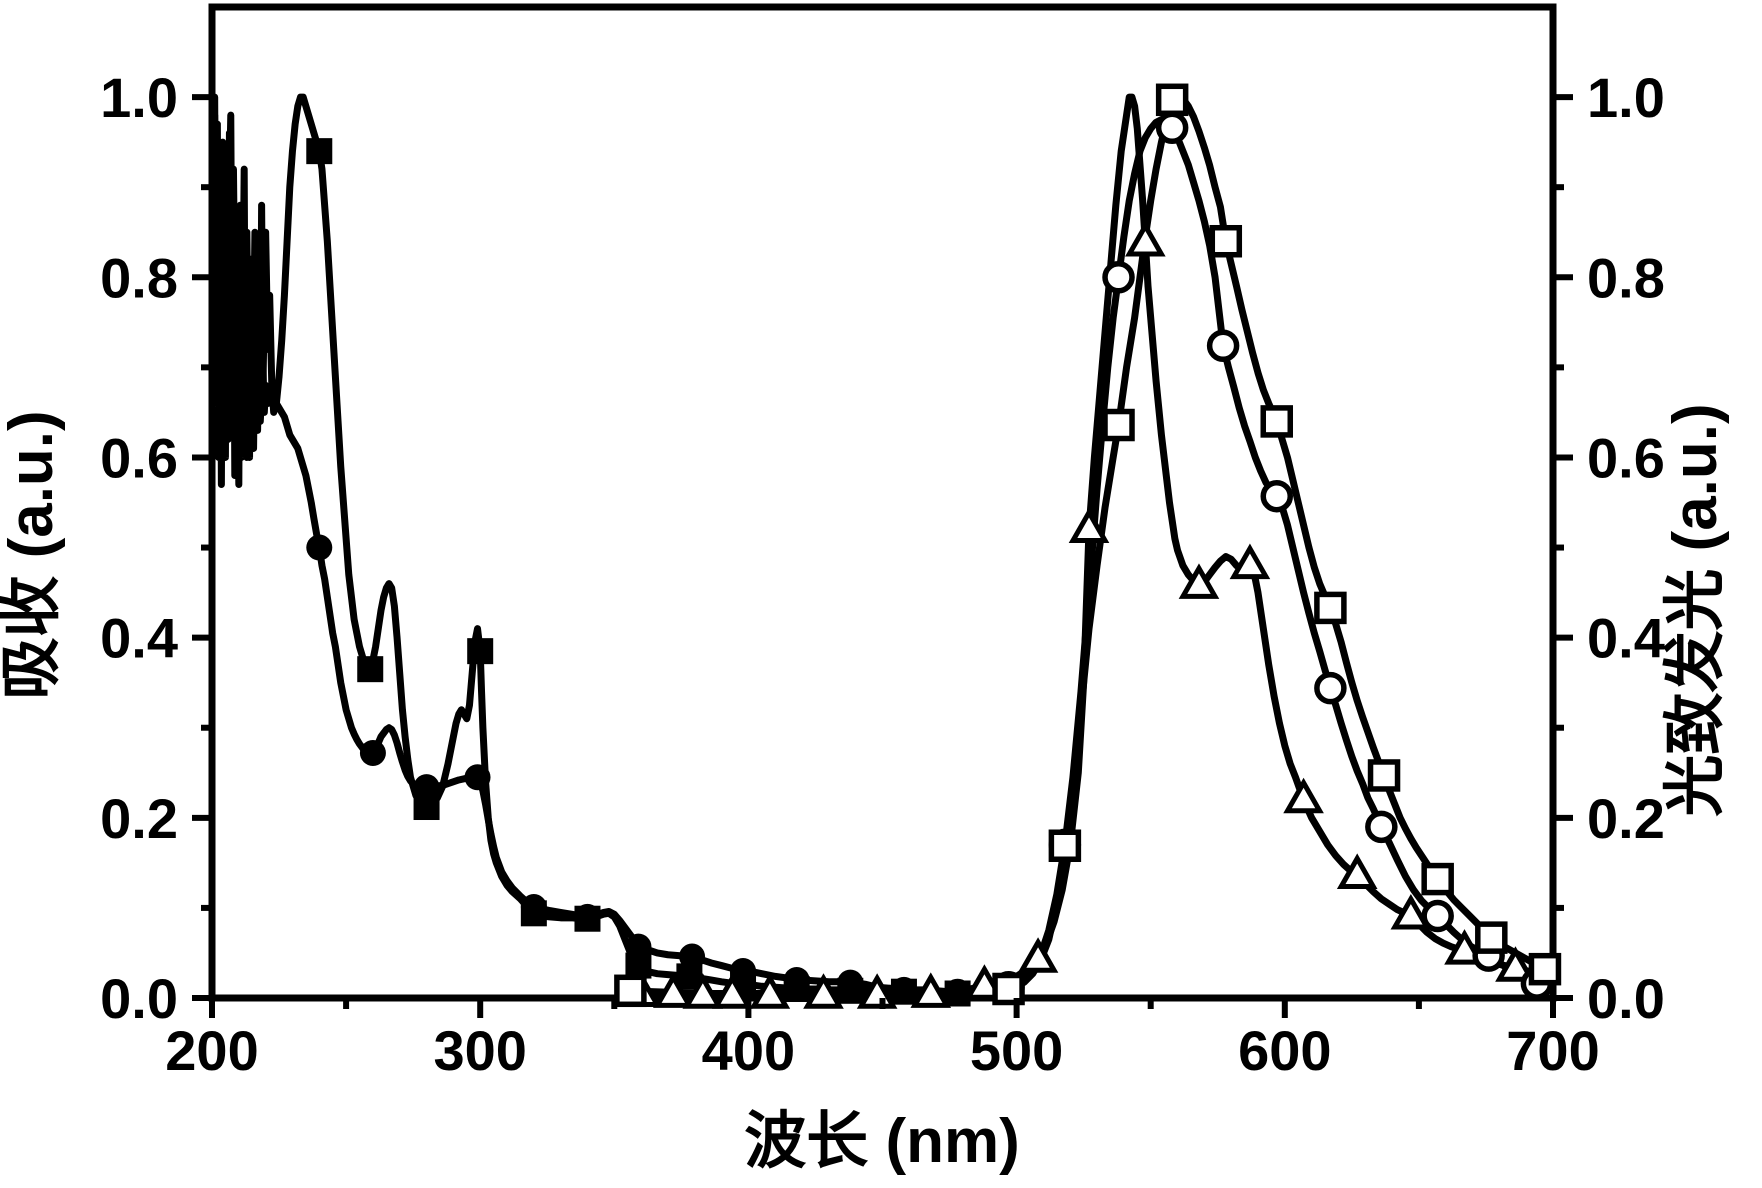 This screenshot has height=1188, width=1762. Describe the element at coordinates (139, 457) in the screenshot. I see `left-y-tick-label-0.6: 0.6` at that location.